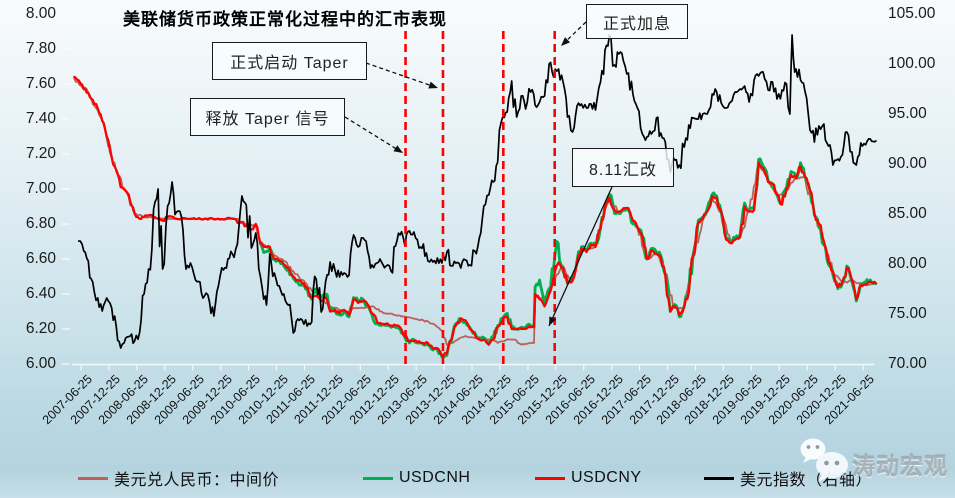  Describe the element at coordinates (267, 119) in the screenshot. I see `annotation-taper-signal-label: 释放 Taper 信号` at that location.